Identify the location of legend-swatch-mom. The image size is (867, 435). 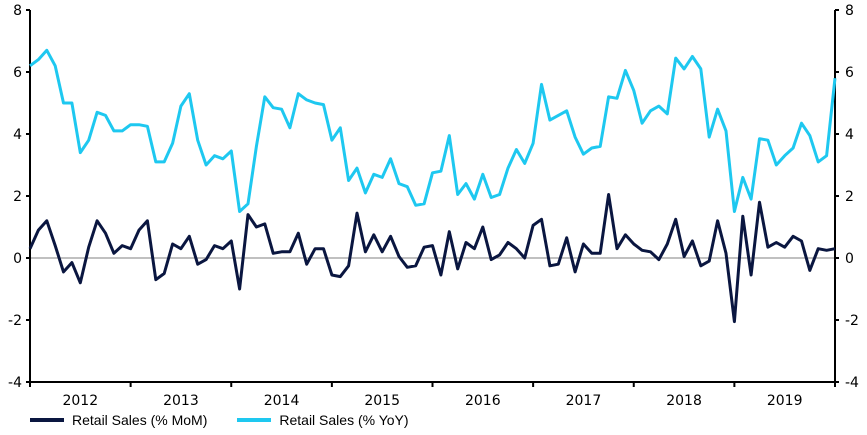
(47, 420).